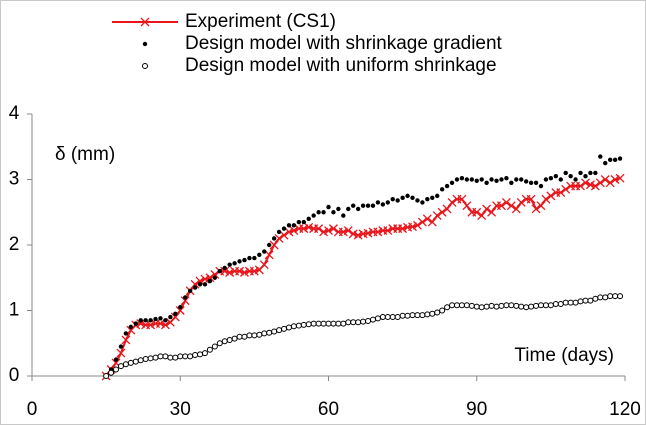 The width and height of the screenshot is (646, 425). I want to click on legend-label: Design model with uniform shrinkage, so click(341, 65).